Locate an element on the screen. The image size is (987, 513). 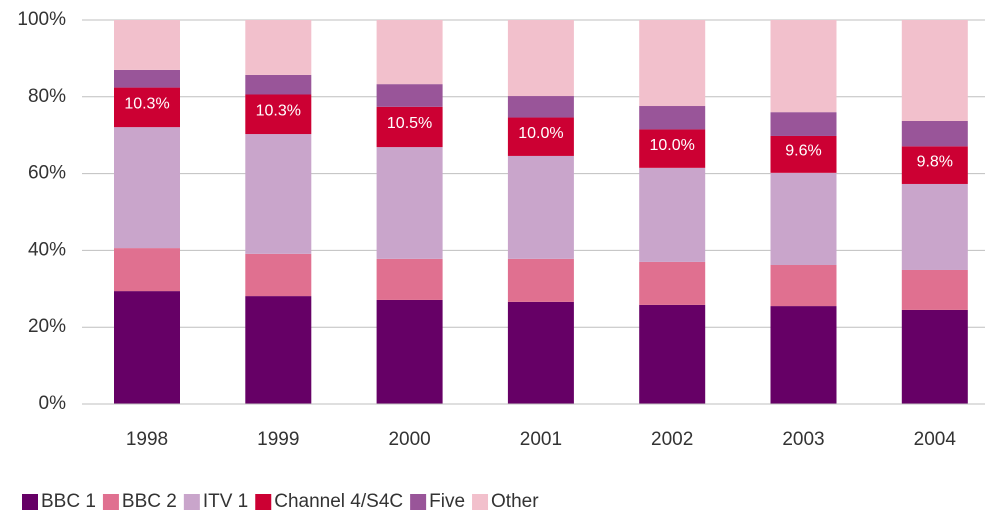
legend-item: ITV 1 is located at coordinates (215, 501).